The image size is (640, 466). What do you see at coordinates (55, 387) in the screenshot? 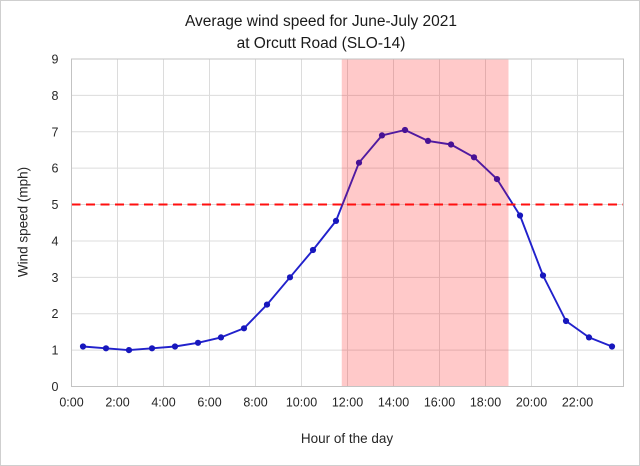
I see `y-tick-label: 0` at bounding box center [55, 387].